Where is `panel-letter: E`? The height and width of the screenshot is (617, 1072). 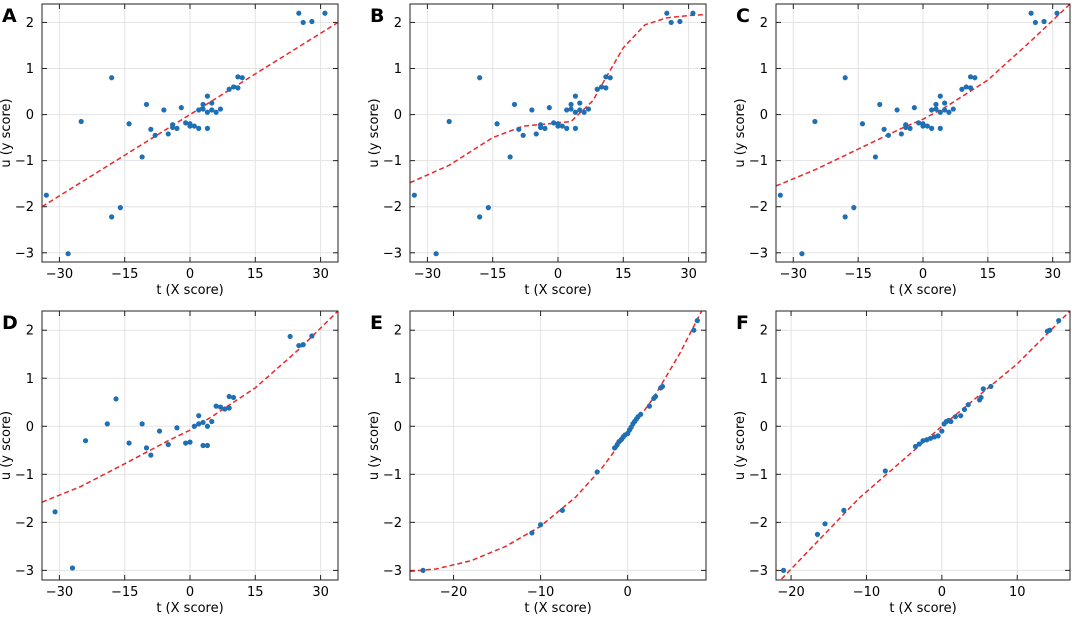
panel-letter: E is located at coordinates (376, 323).